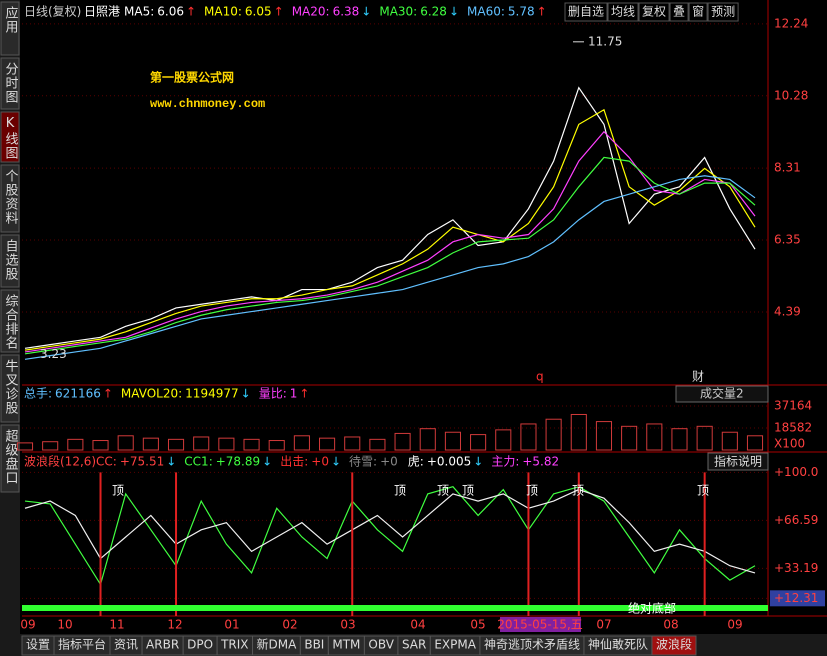 This screenshot has height=656, width=827. What do you see at coordinates (381, 645) in the screenshot?
I see `tab-label: OBV` at bounding box center [381, 645].